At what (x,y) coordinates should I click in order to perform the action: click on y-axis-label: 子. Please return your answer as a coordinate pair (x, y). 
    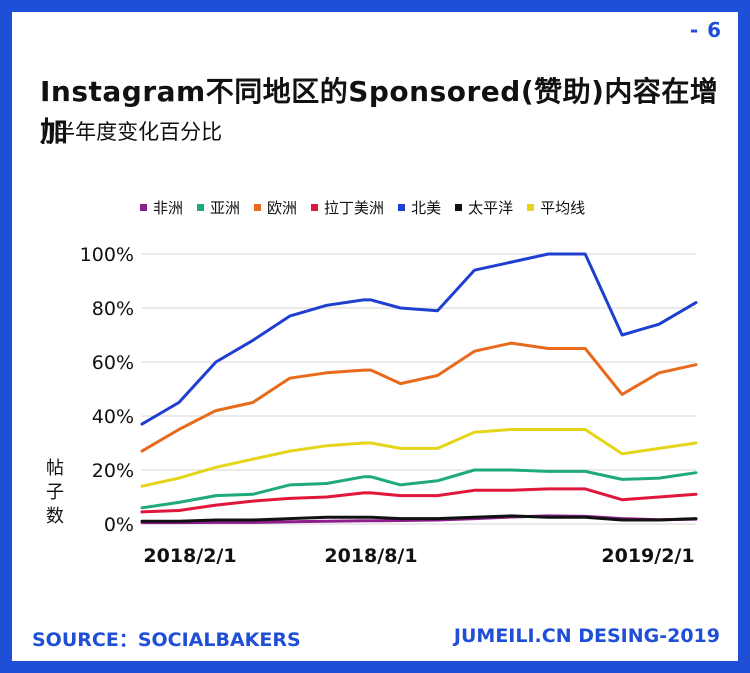
    Looking at the image, I should click on (55, 492).